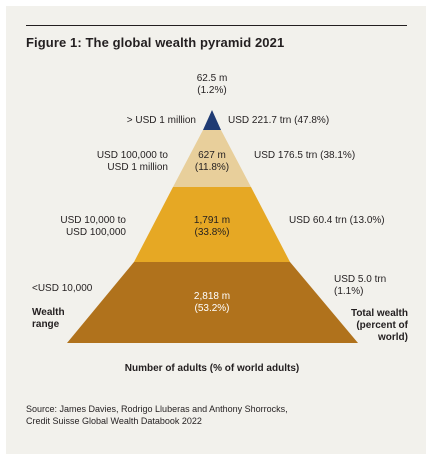  Describe the element at coordinates (216, 25) in the screenshot. I see `title-rule` at that location.